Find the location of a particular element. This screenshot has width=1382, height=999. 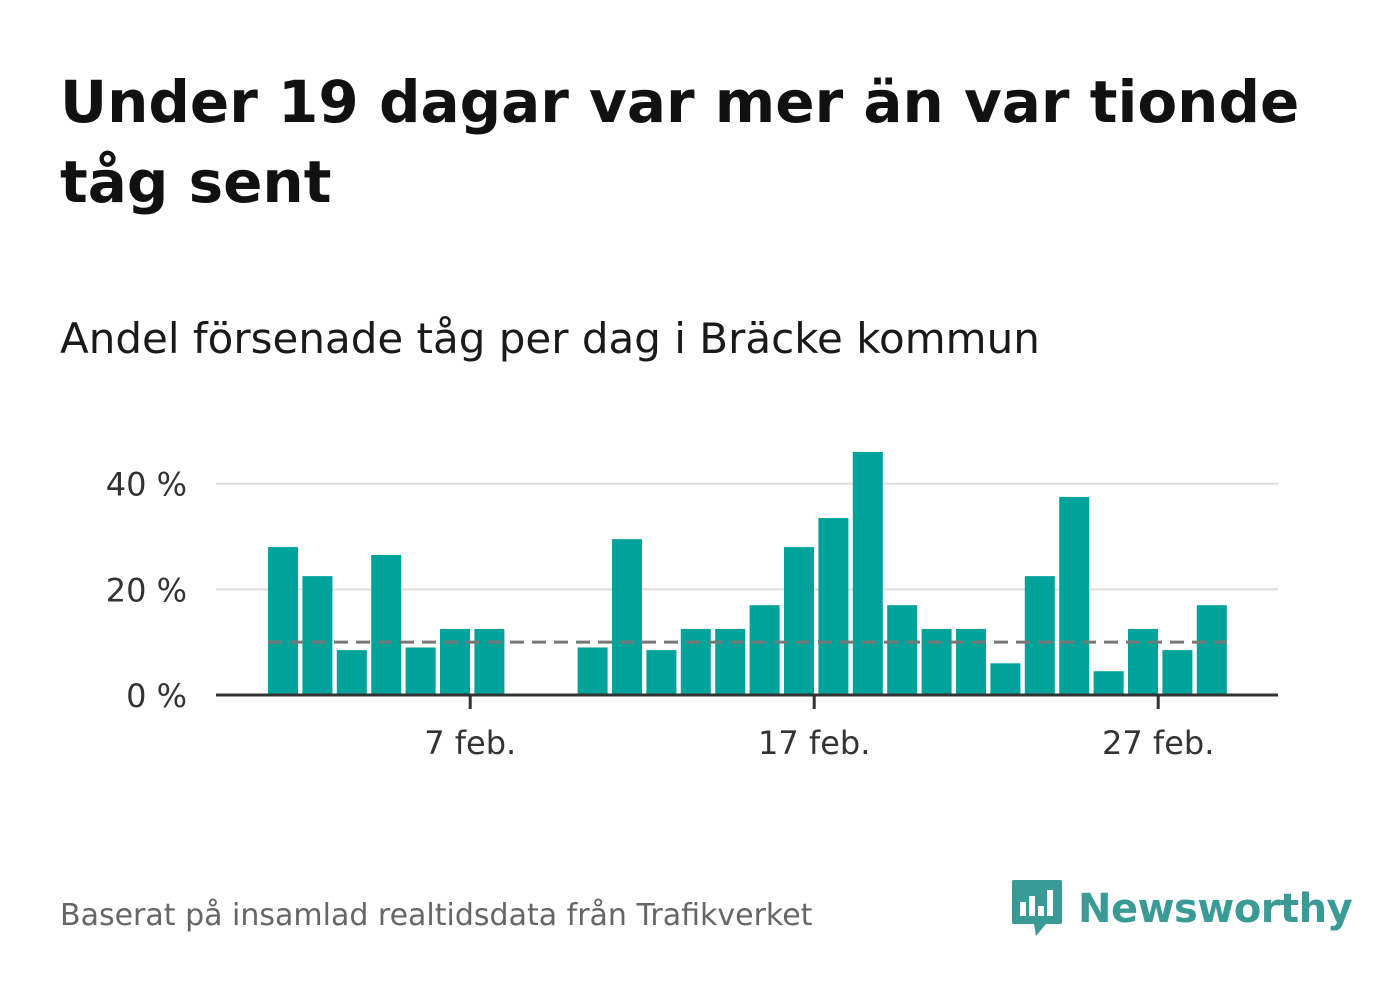

y-tick-label: 0 % is located at coordinates (156, 696).